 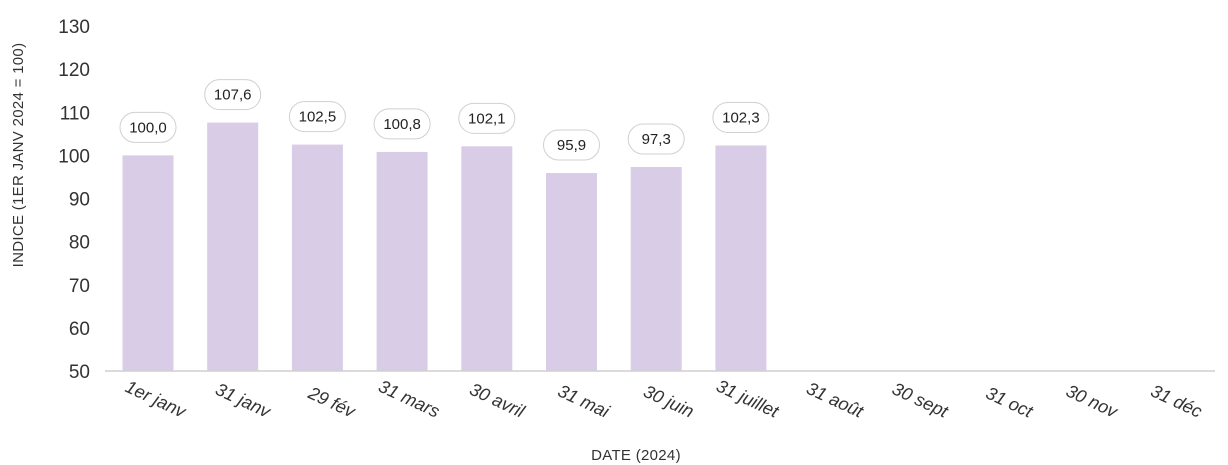 I want to click on x-tick-label: 31 mai, so click(x=584, y=401).